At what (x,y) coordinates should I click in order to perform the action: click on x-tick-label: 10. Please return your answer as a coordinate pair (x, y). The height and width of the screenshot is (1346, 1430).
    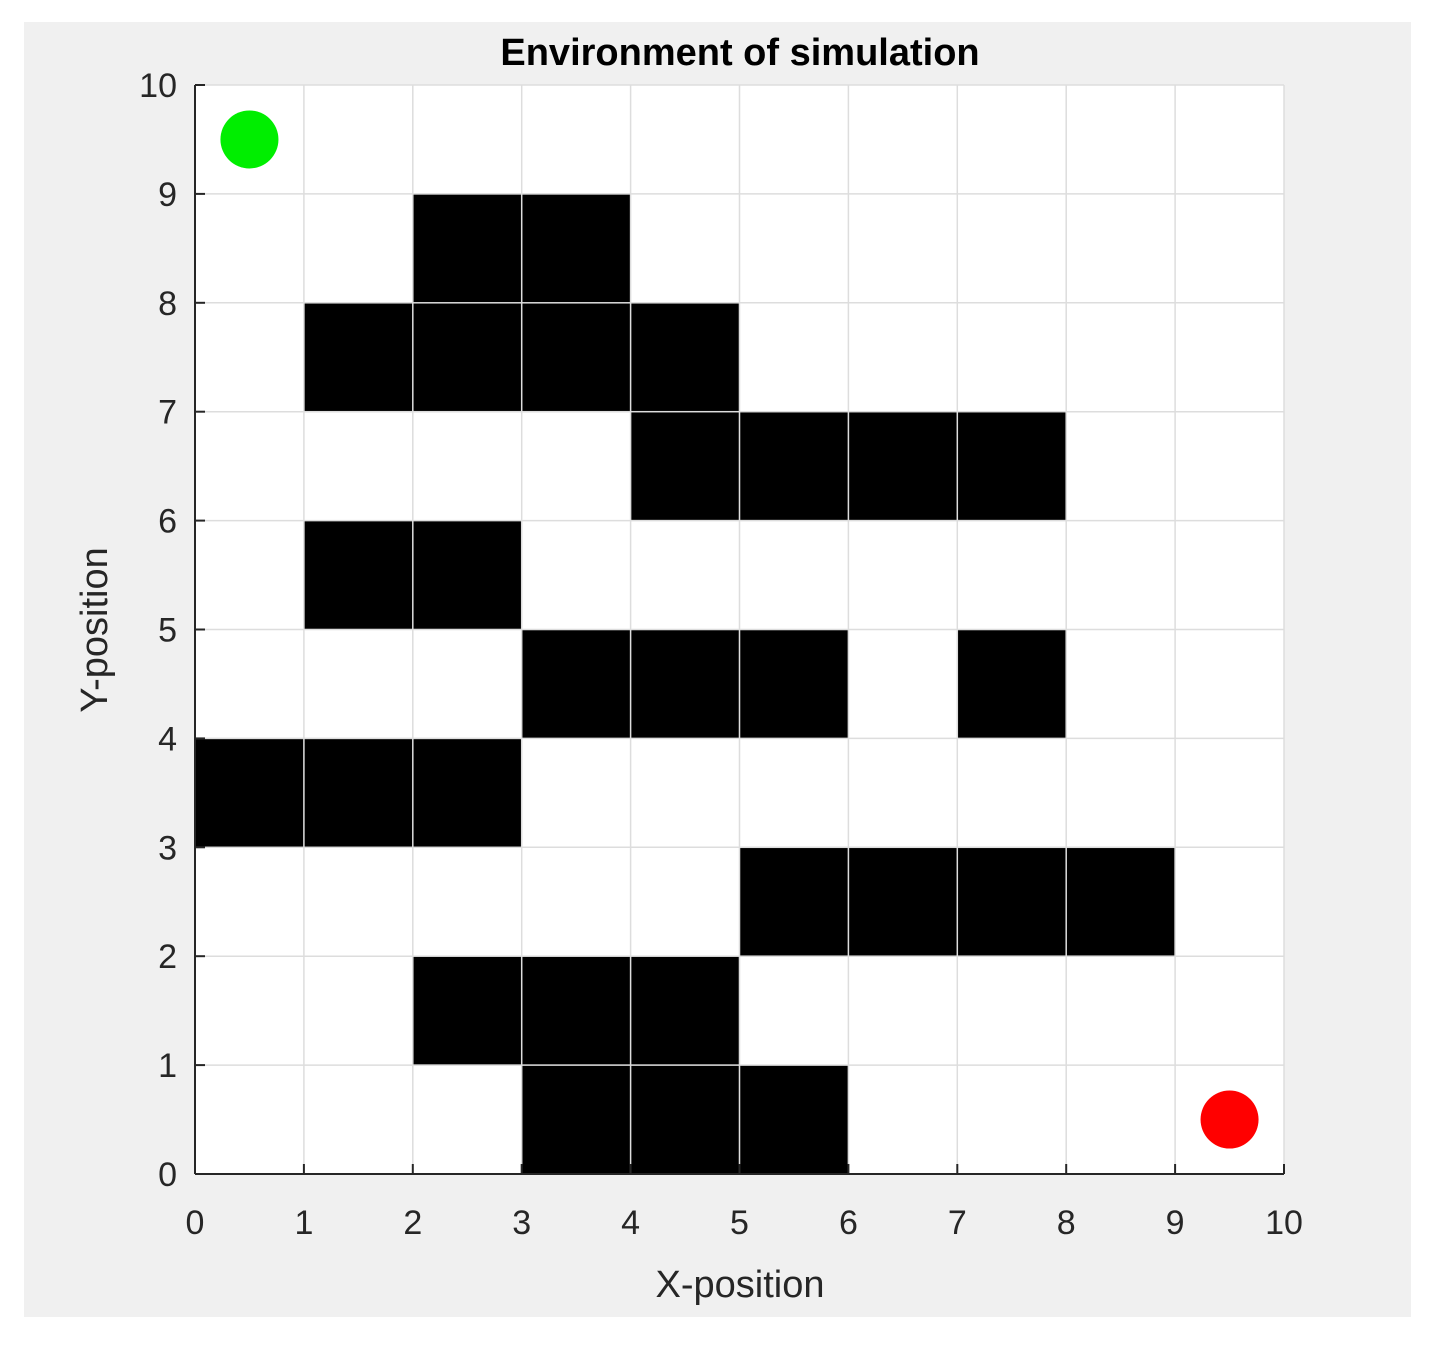
    Looking at the image, I should click on (1284, 1223).